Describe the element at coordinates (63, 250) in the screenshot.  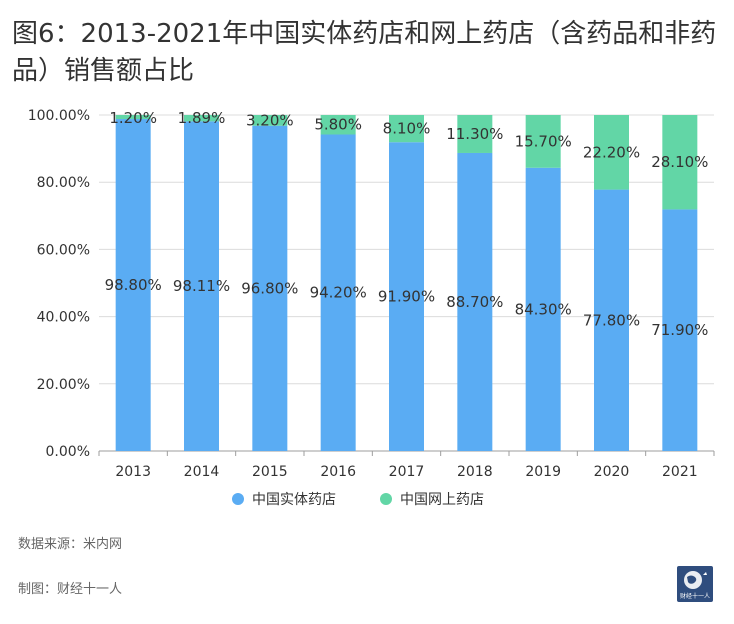
I see `y-tick-label: 60.00%` at that location.